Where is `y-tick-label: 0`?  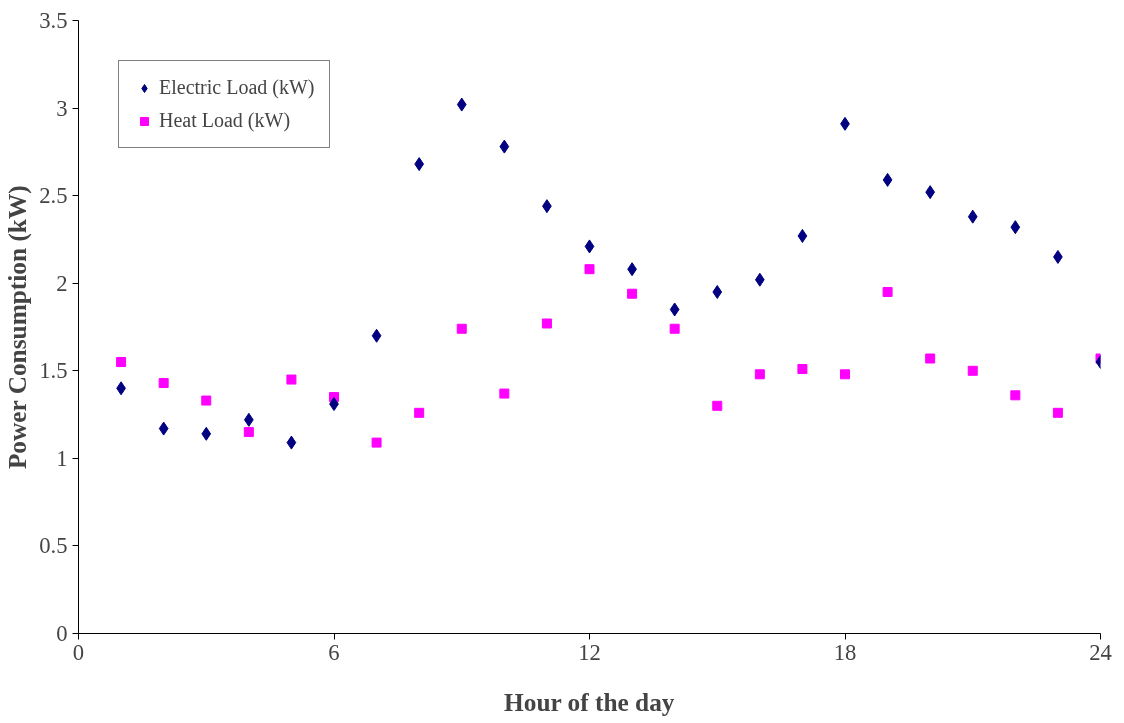
y-tick-label: 0 is located at coordinates (62, 633).